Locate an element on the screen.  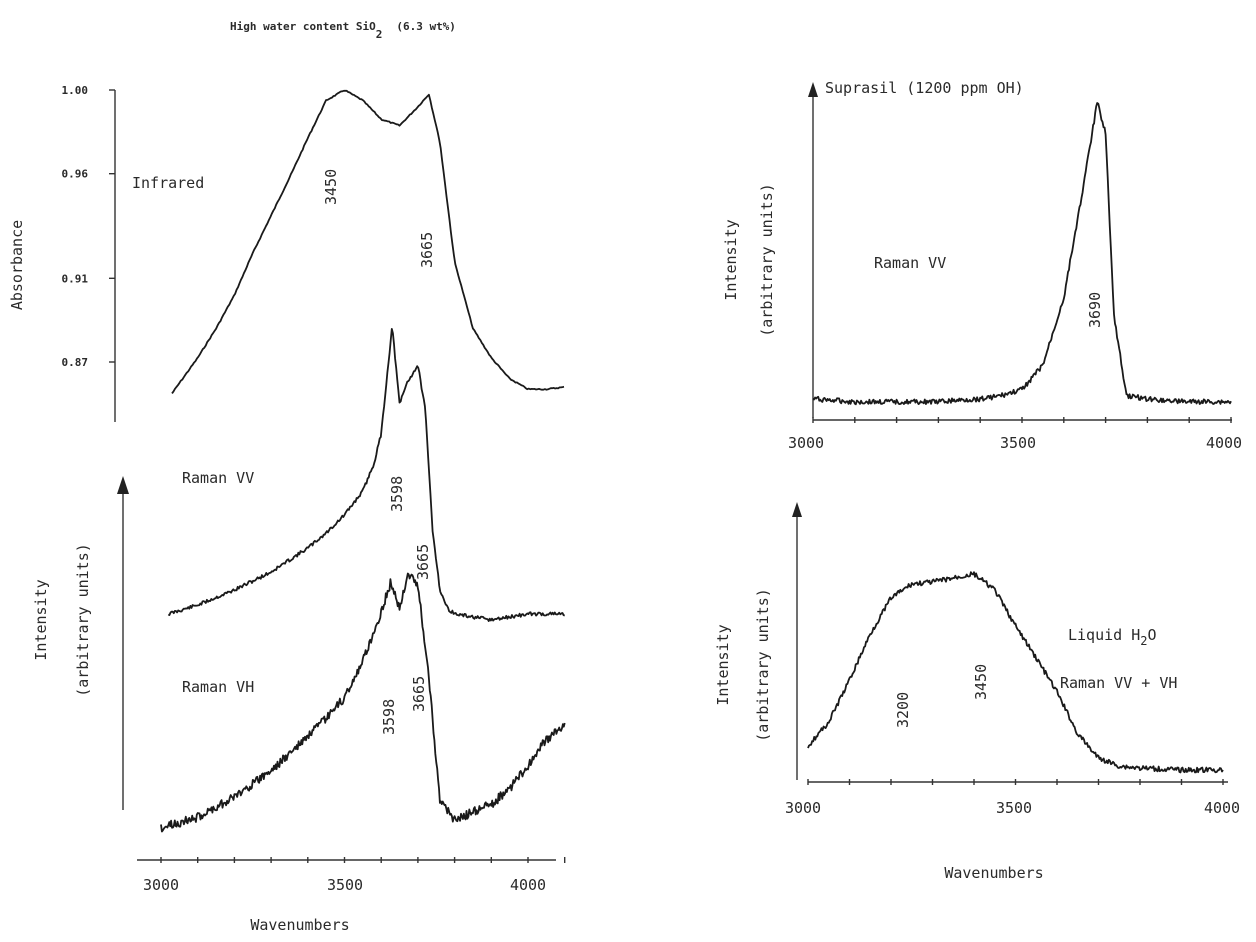
left-xtick-3500: 3500 is located at coordinates (345, 885).